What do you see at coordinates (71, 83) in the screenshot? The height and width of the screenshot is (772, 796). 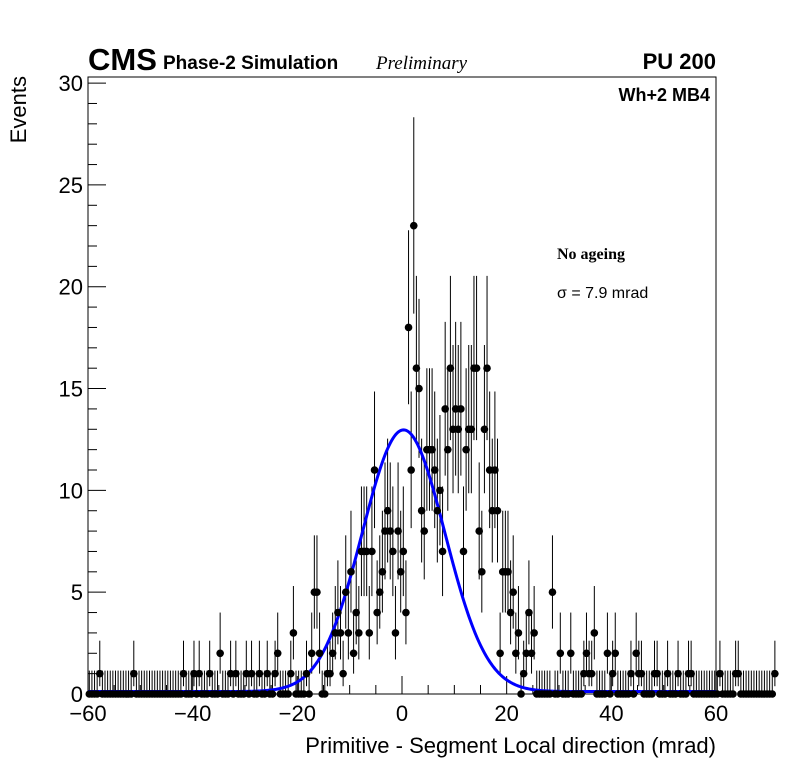 I see `y-tick-label: 30` at bounding box center [71, 83].